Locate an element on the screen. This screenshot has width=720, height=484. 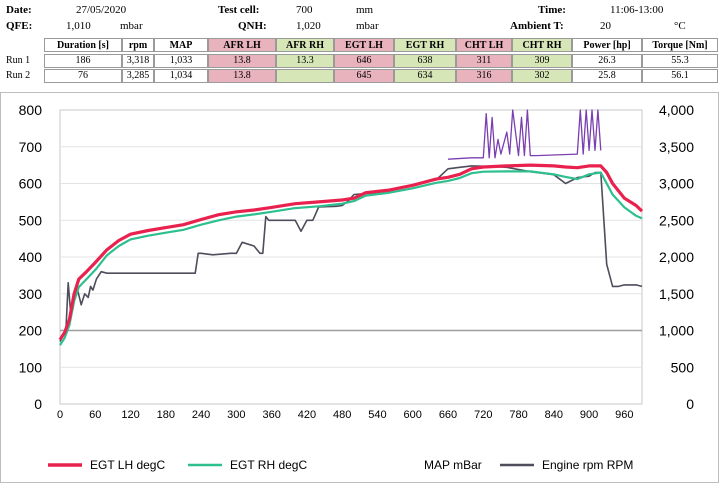
column-header: EGT LH is located at coordinates (364, 45).